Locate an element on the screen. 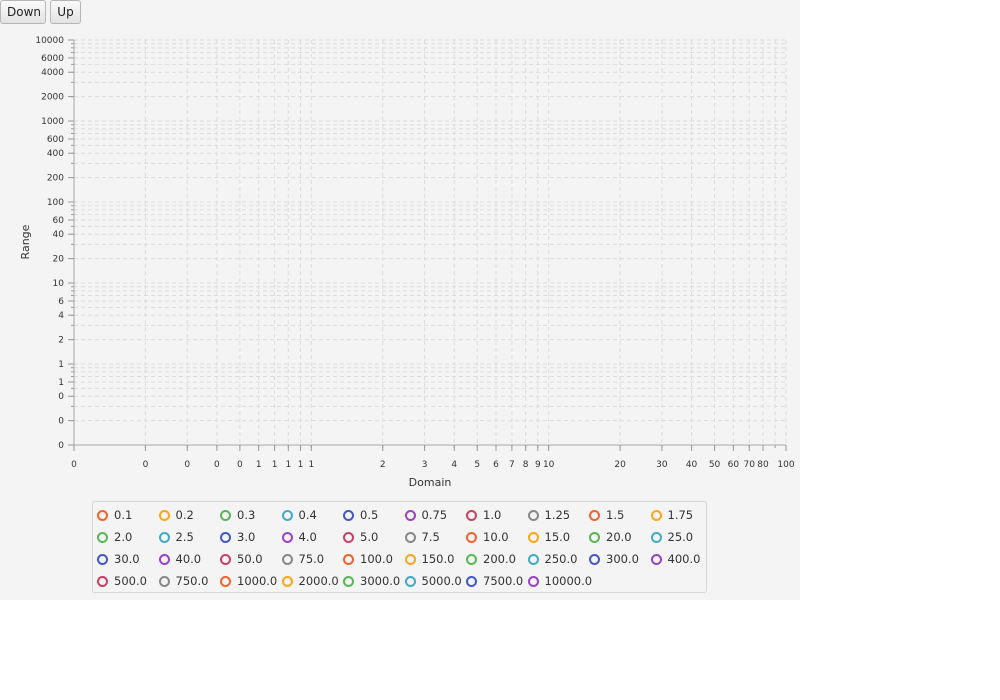 The image size is (1000, 700). y-tick-label: 6 is located at coordinates (61, 302).